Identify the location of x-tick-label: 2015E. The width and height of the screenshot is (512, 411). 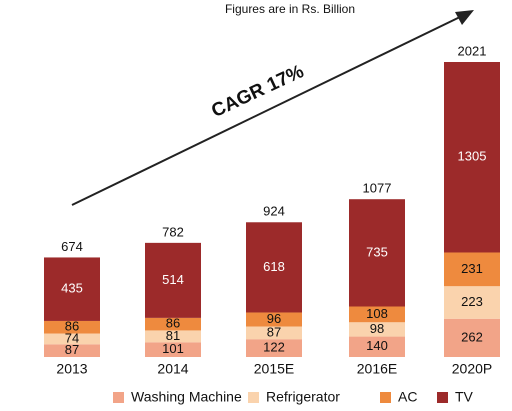
(274, 369).